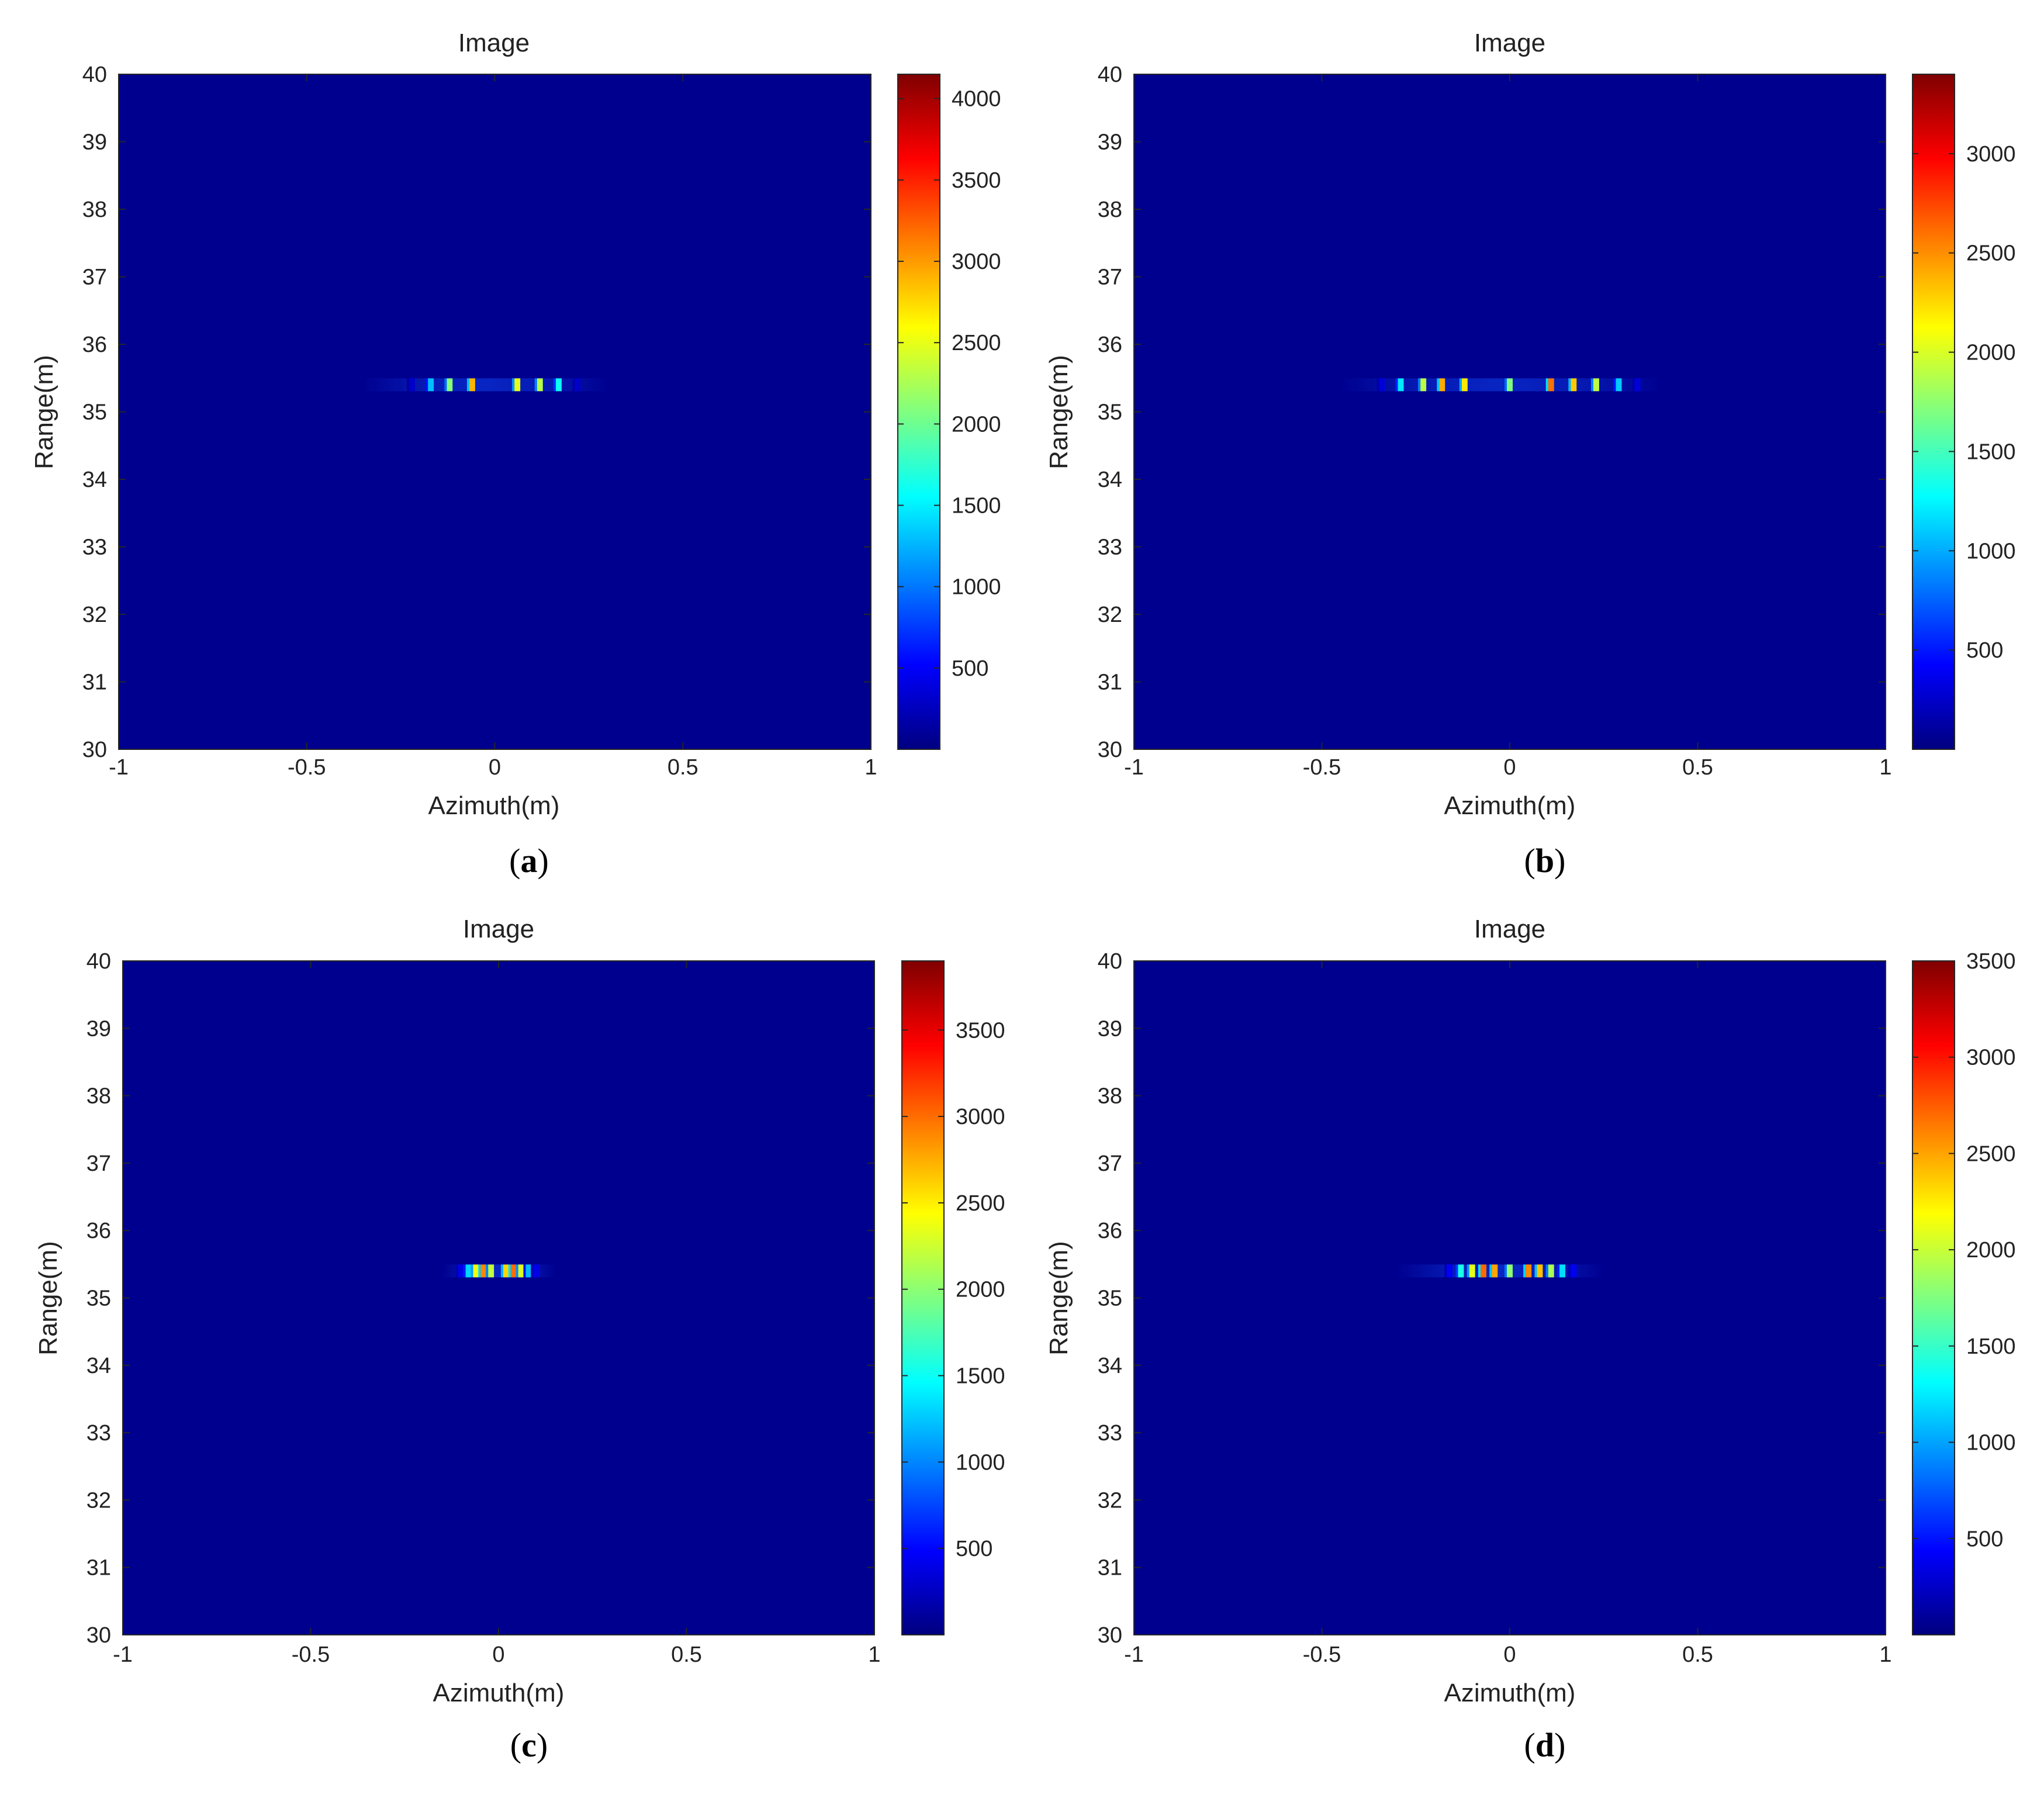 The image size is (2044, 1795). I want to click on x-tick-label: -1, so click(123, 1655).